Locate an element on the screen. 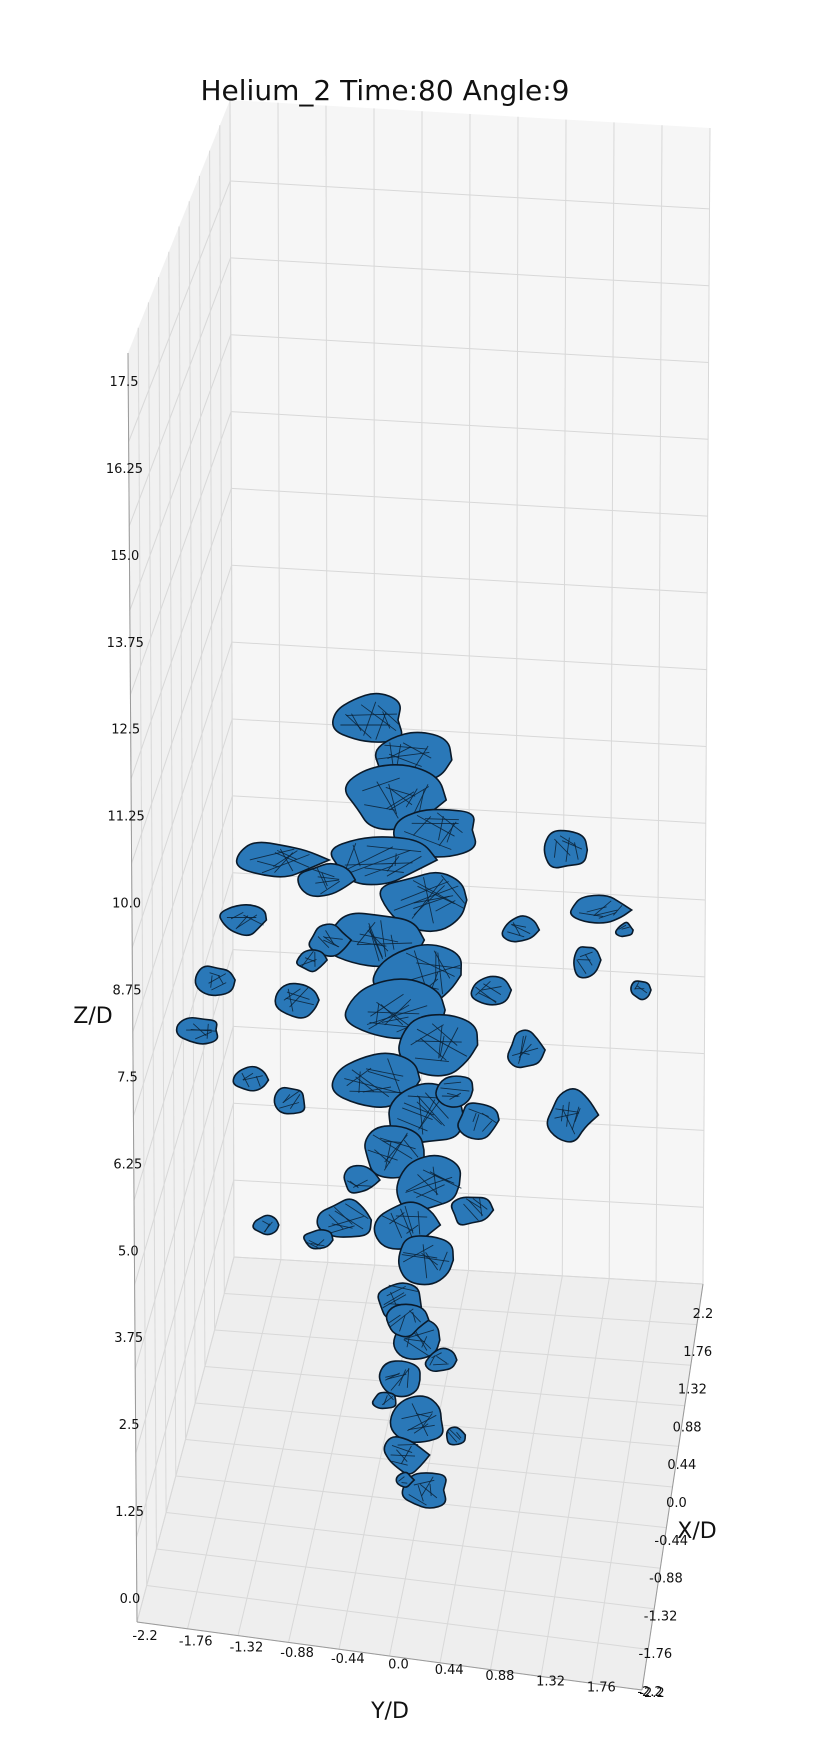  y-tick-label: 0.0 is located at coordinates (398, 1665).